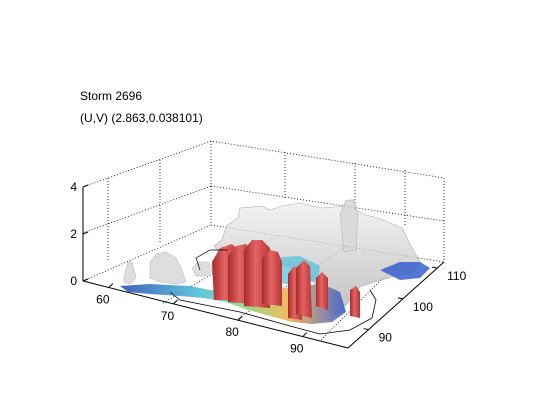 Image resolution: width=533 pixels, height=400 pixels. I want to click on coastline-inner, so click(211, 260).